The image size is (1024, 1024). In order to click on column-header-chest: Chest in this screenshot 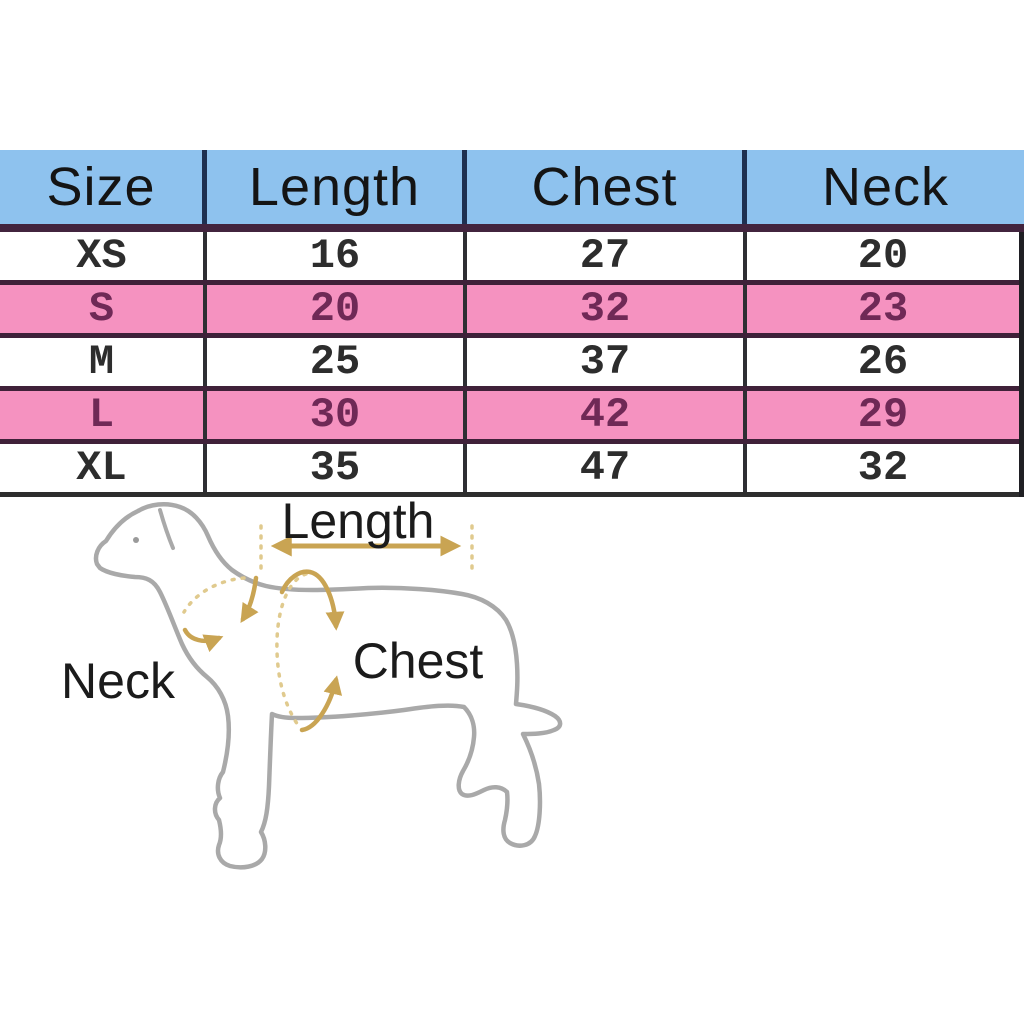, I will do `click(607, 187)`.